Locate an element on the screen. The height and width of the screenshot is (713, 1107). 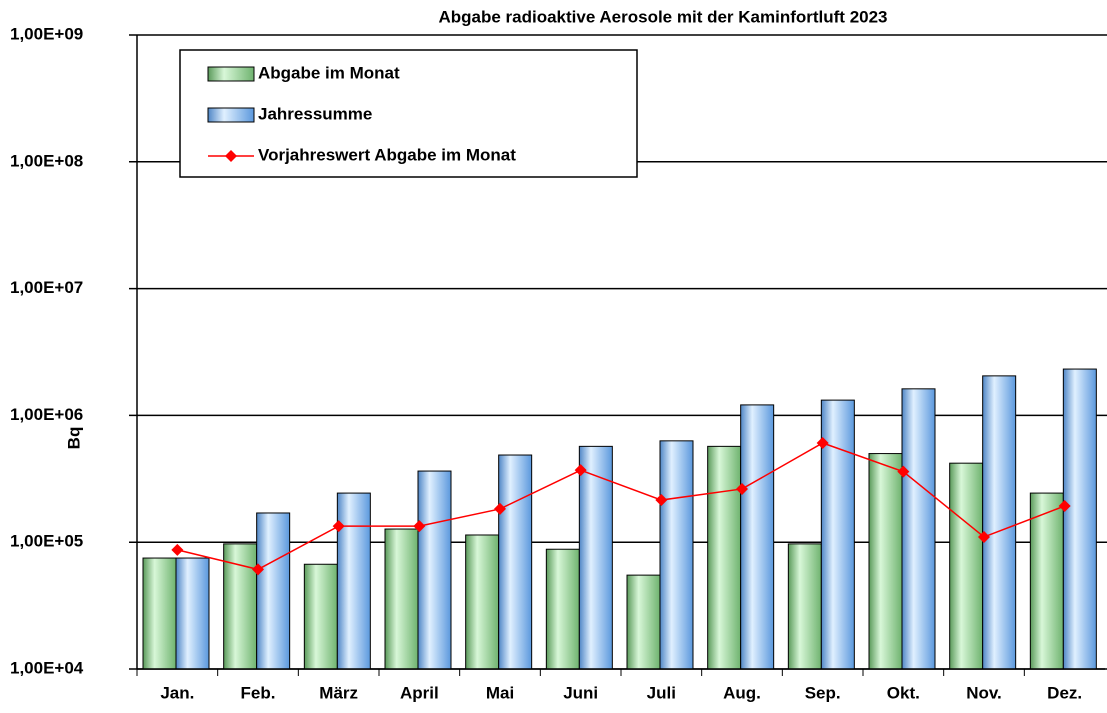
x-tick-label: Nov. is located at coordinates (984, 692).